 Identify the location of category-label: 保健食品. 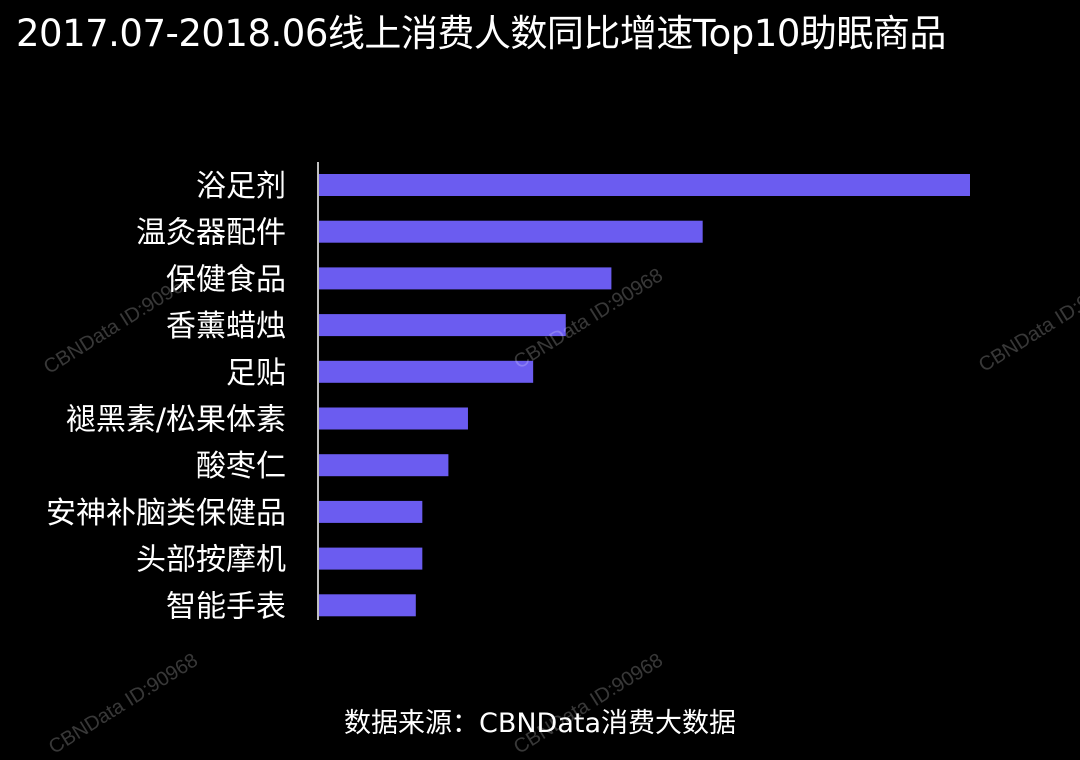
(226, 279).